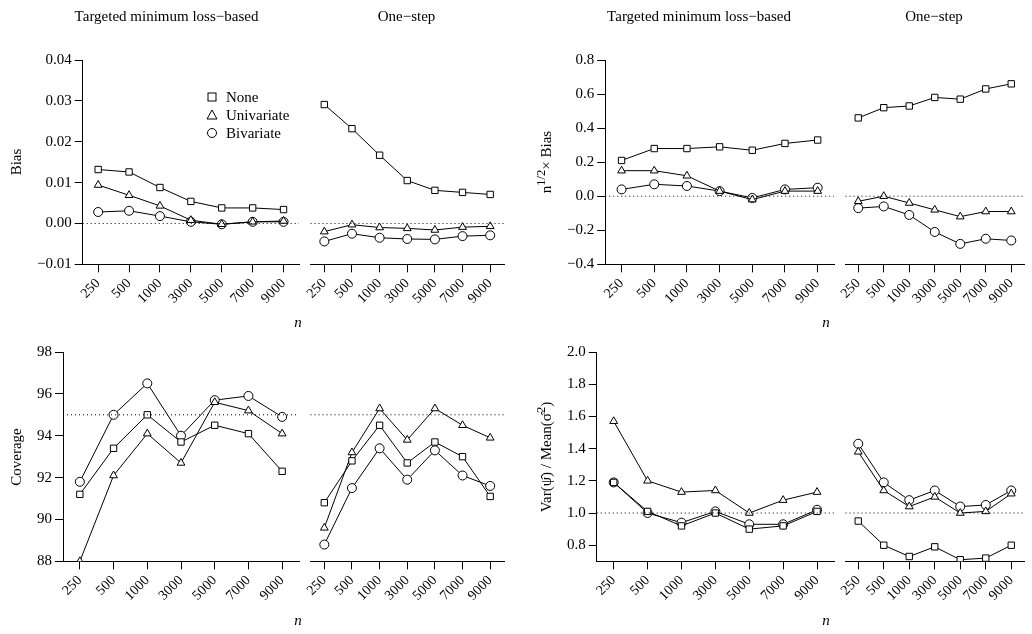 This screenshot has height=634, width=1032. Describe the element at coordinates (580, 263) in the screenshot. I see `y-tick-label: −0.4` at that location.